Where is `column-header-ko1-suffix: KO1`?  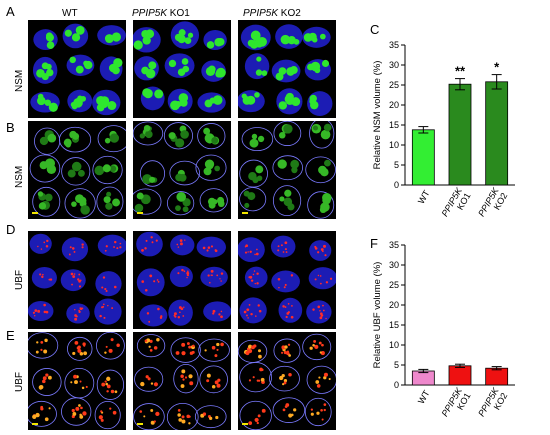 column-header-ko1-suffix: KO1 is located at coordinates (178, 13).